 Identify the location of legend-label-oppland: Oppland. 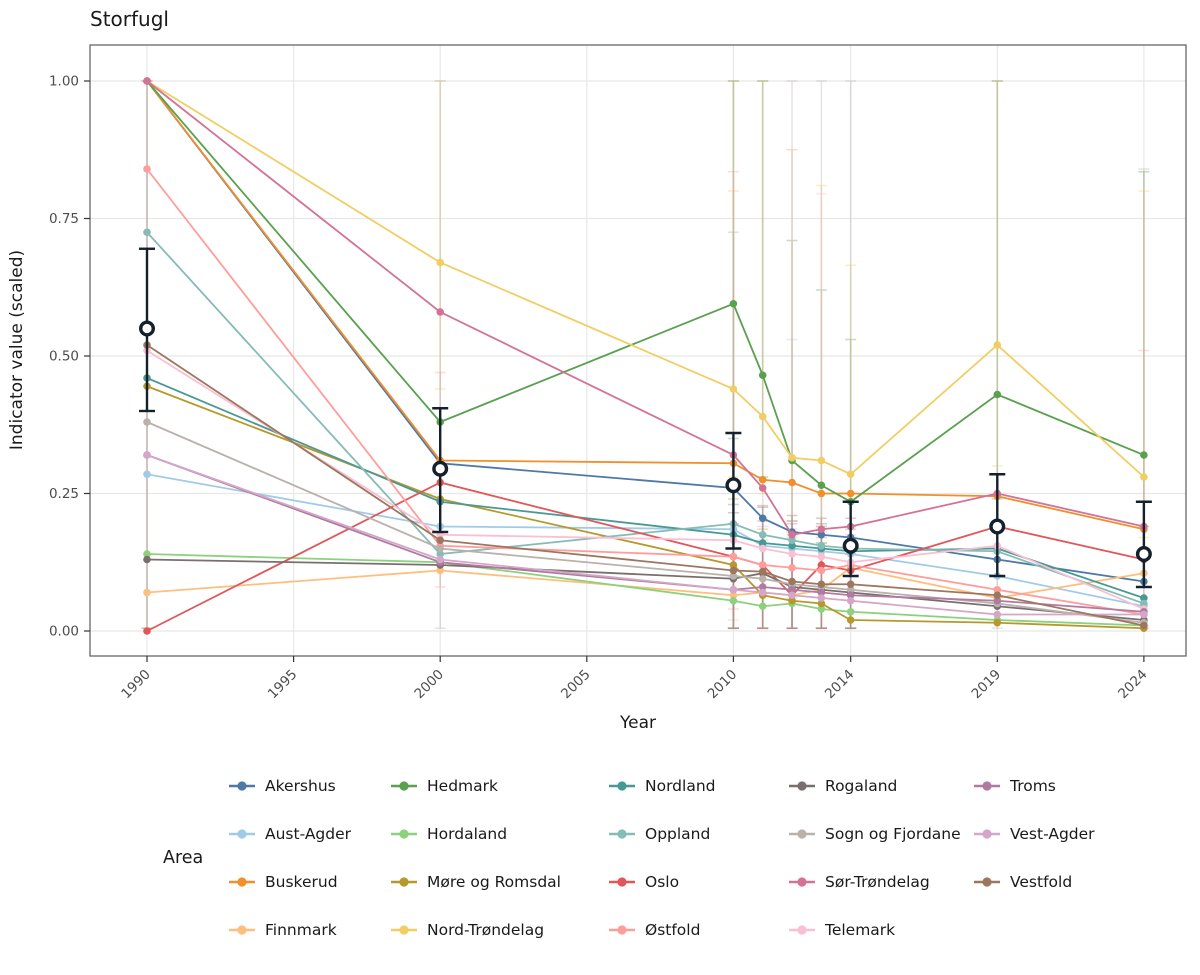
(678, 834).